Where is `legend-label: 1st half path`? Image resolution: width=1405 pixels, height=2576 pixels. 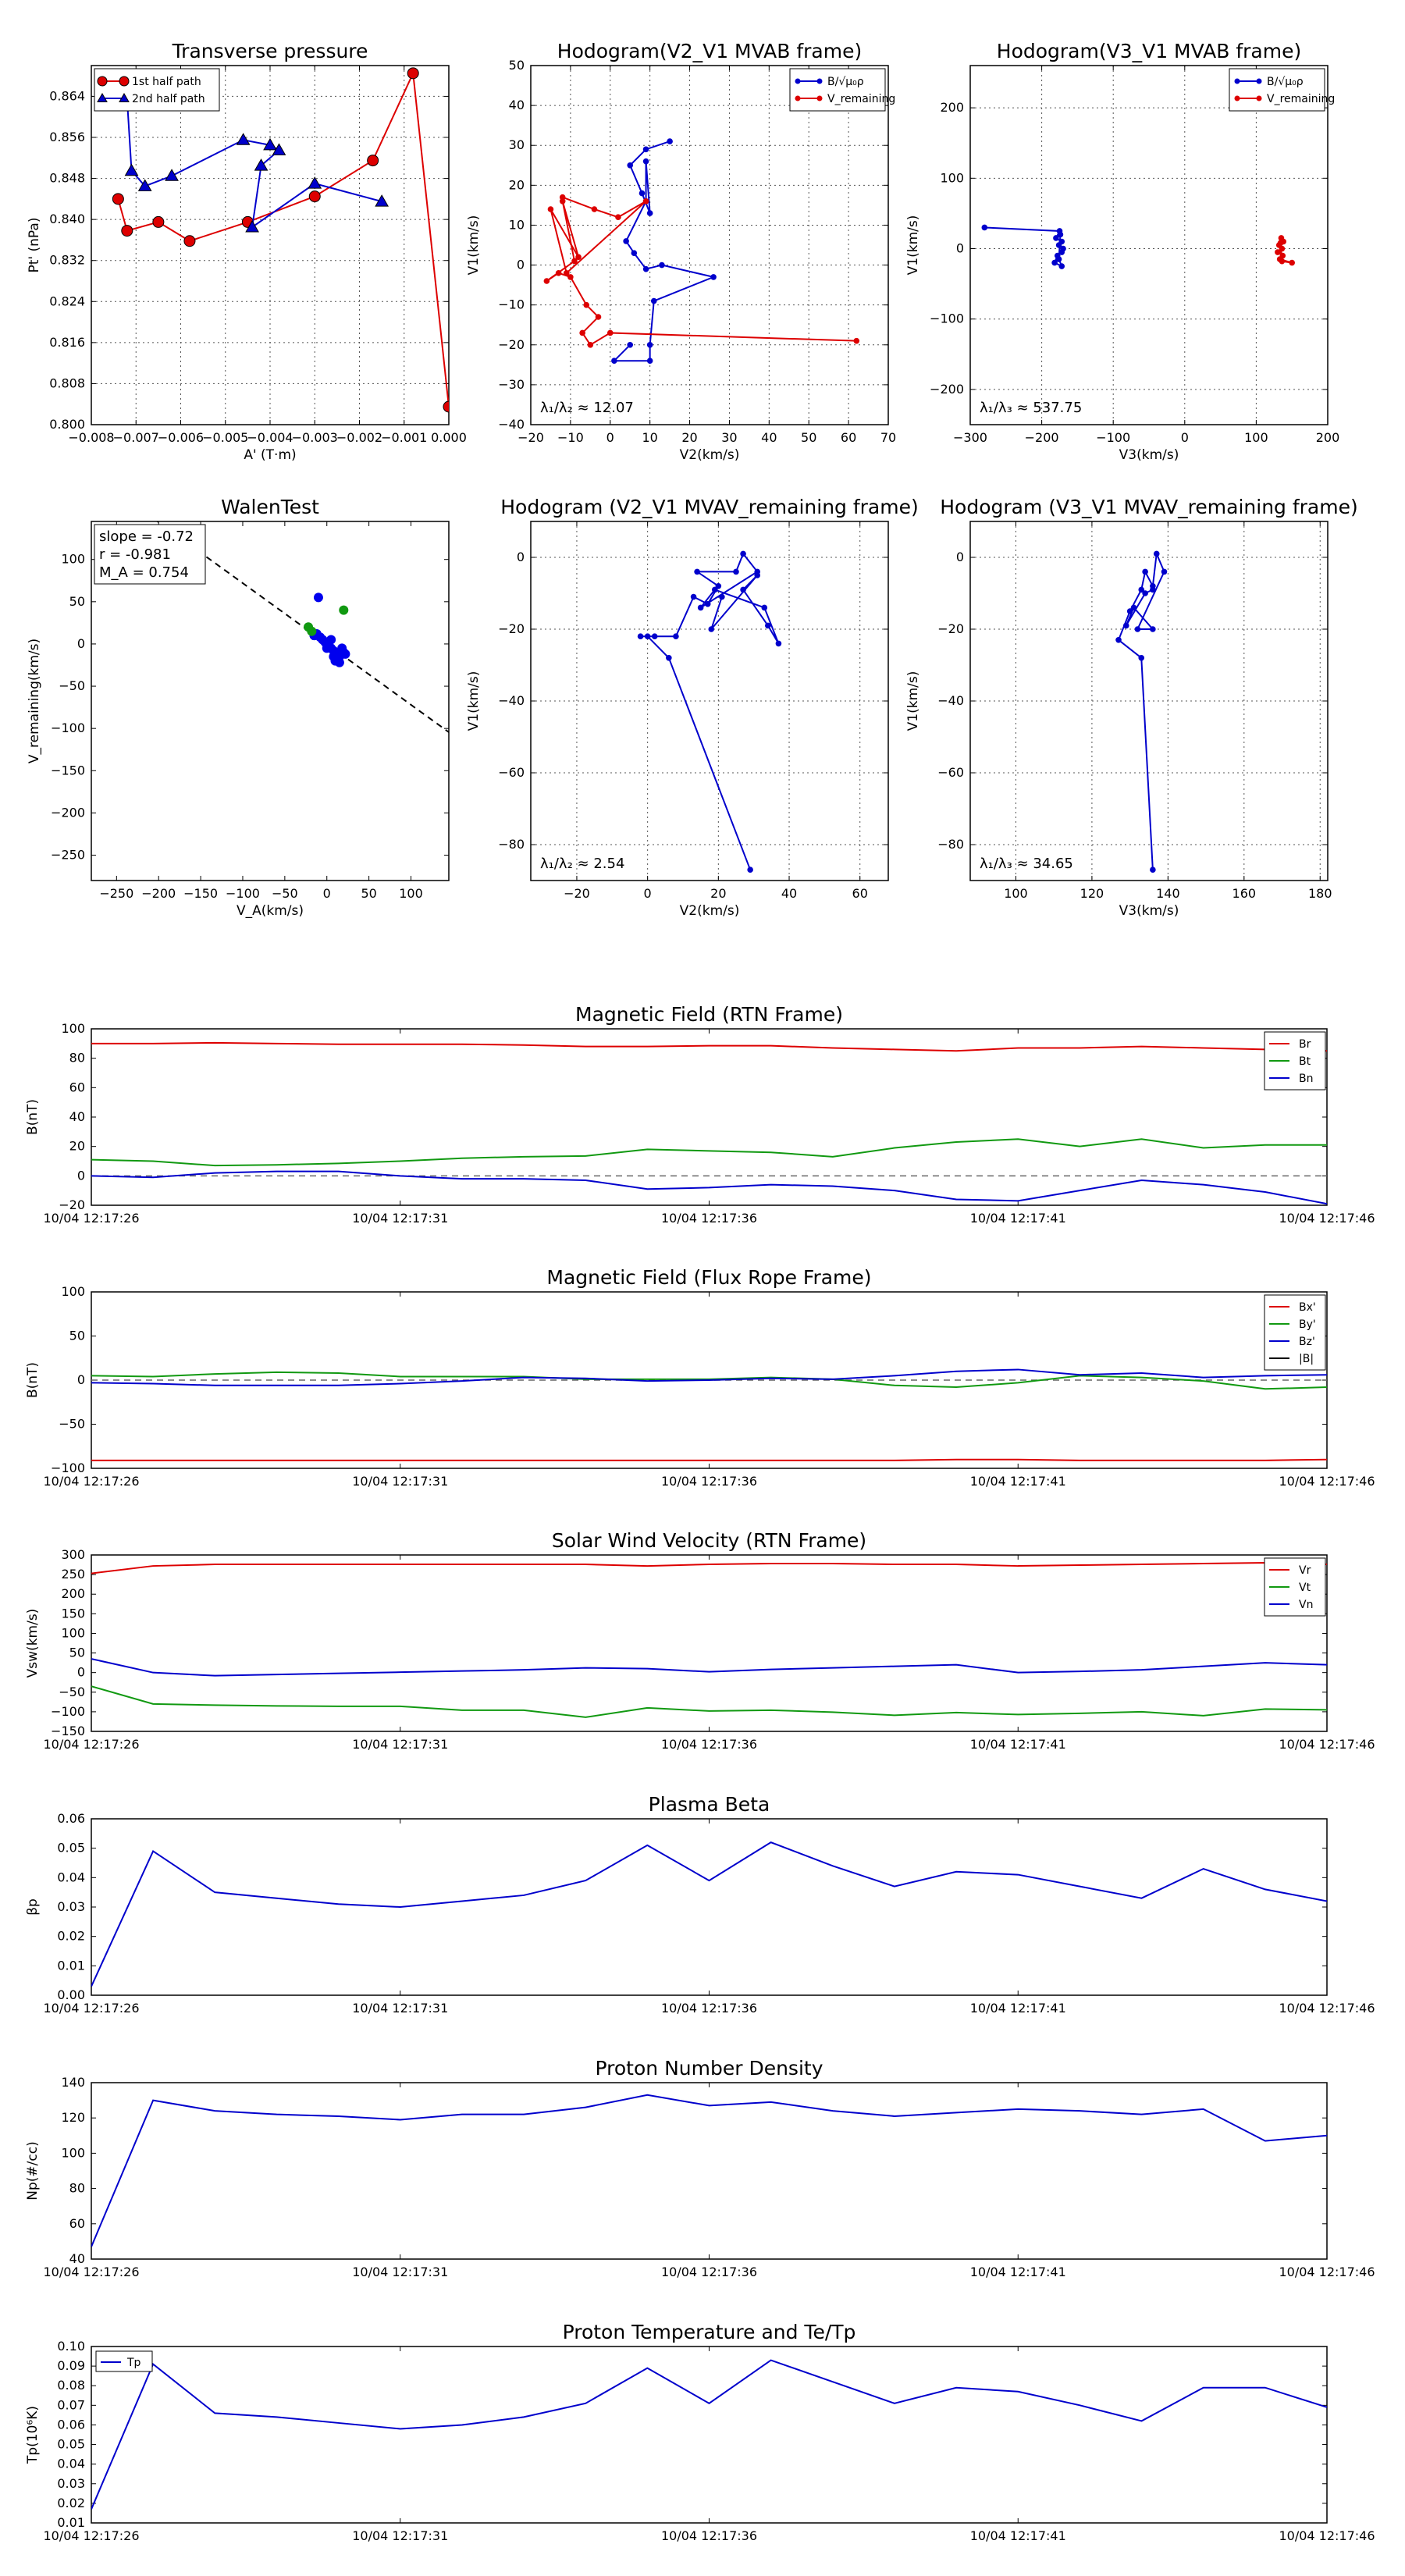 legend-label: 1st half path is located at coordinates (167, 82).